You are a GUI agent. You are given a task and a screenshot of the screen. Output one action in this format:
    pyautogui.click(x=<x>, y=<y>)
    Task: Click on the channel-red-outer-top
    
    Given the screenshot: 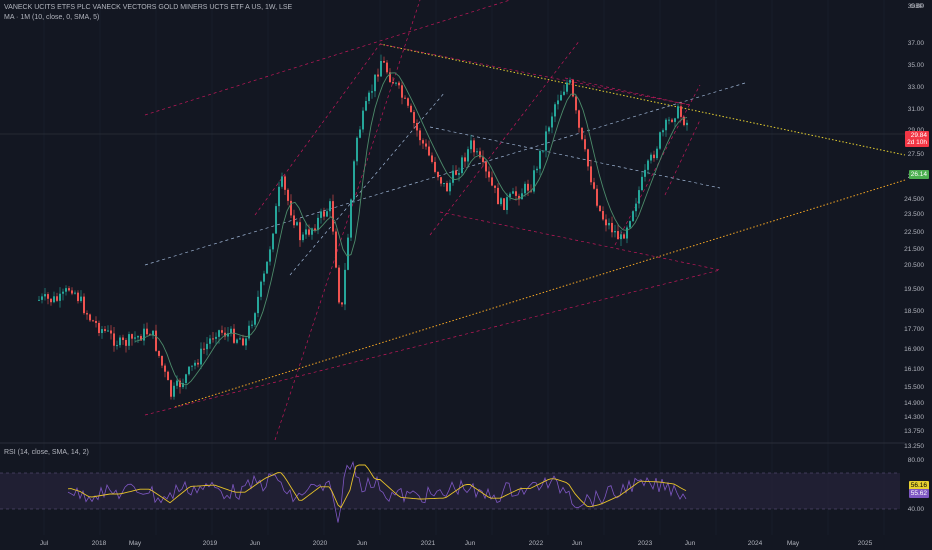 What is the action you would take?
    pyautogui.click(x=327, y=58)
    